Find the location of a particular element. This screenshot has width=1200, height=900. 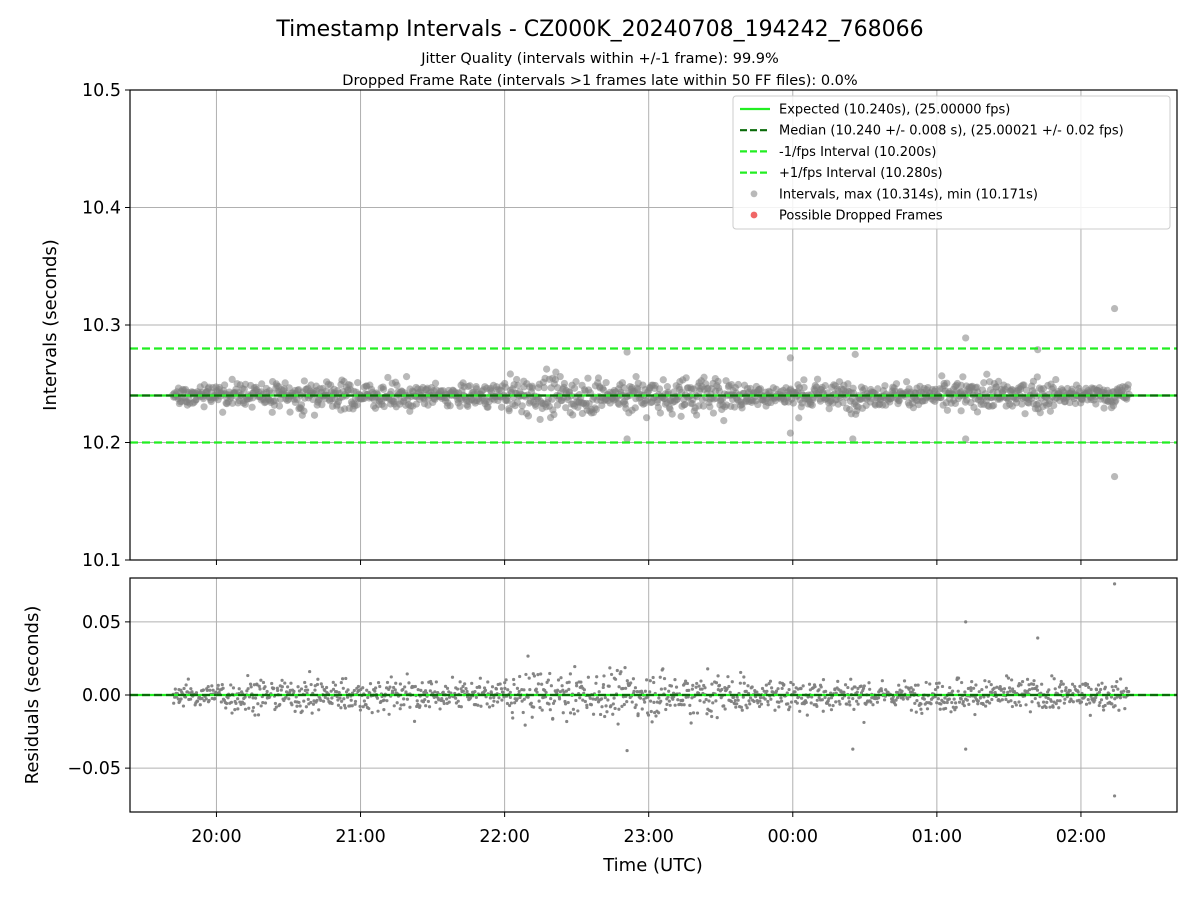

y-tick-label: 10.3 is located at coordinates (101, 326).